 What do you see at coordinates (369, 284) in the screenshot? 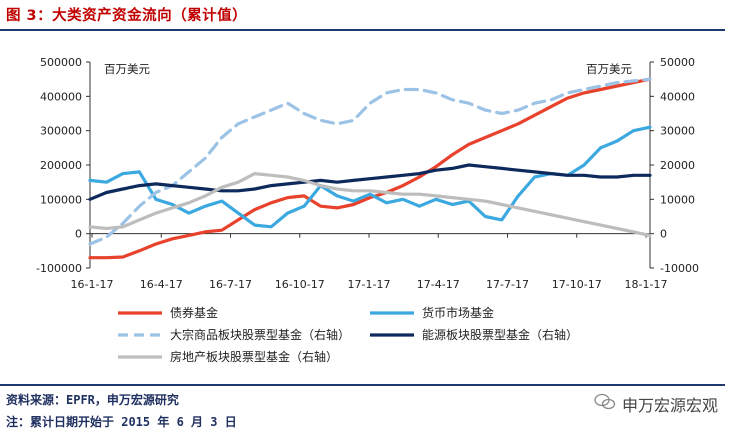
I see `x-tick-label: 17-1-17` at bounding box center [369, 284].